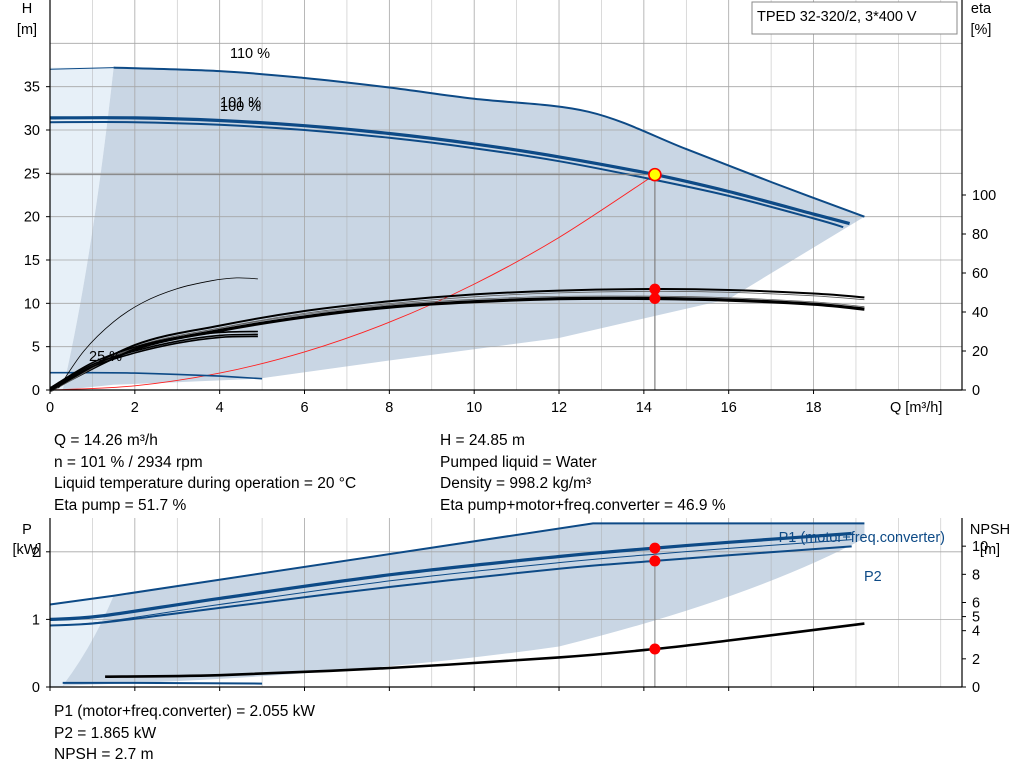 This screenshot has width=1024, height=781. What do you see at coordinates (482, 440) in the screenshot?
I see `info-head: H = 24.85 m` at bounding box center [482, 440].